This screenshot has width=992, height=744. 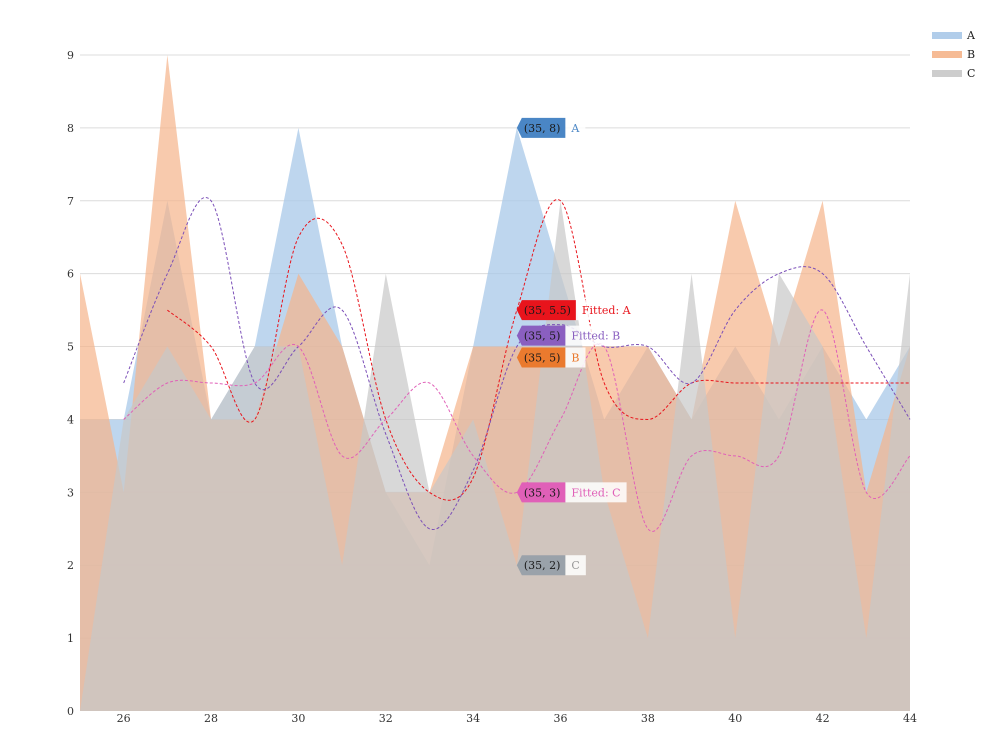 What do you see at coordinates (648, 718) in the screenshot?
I see `x-tick-label: 38` at bounding box center [648, 718].